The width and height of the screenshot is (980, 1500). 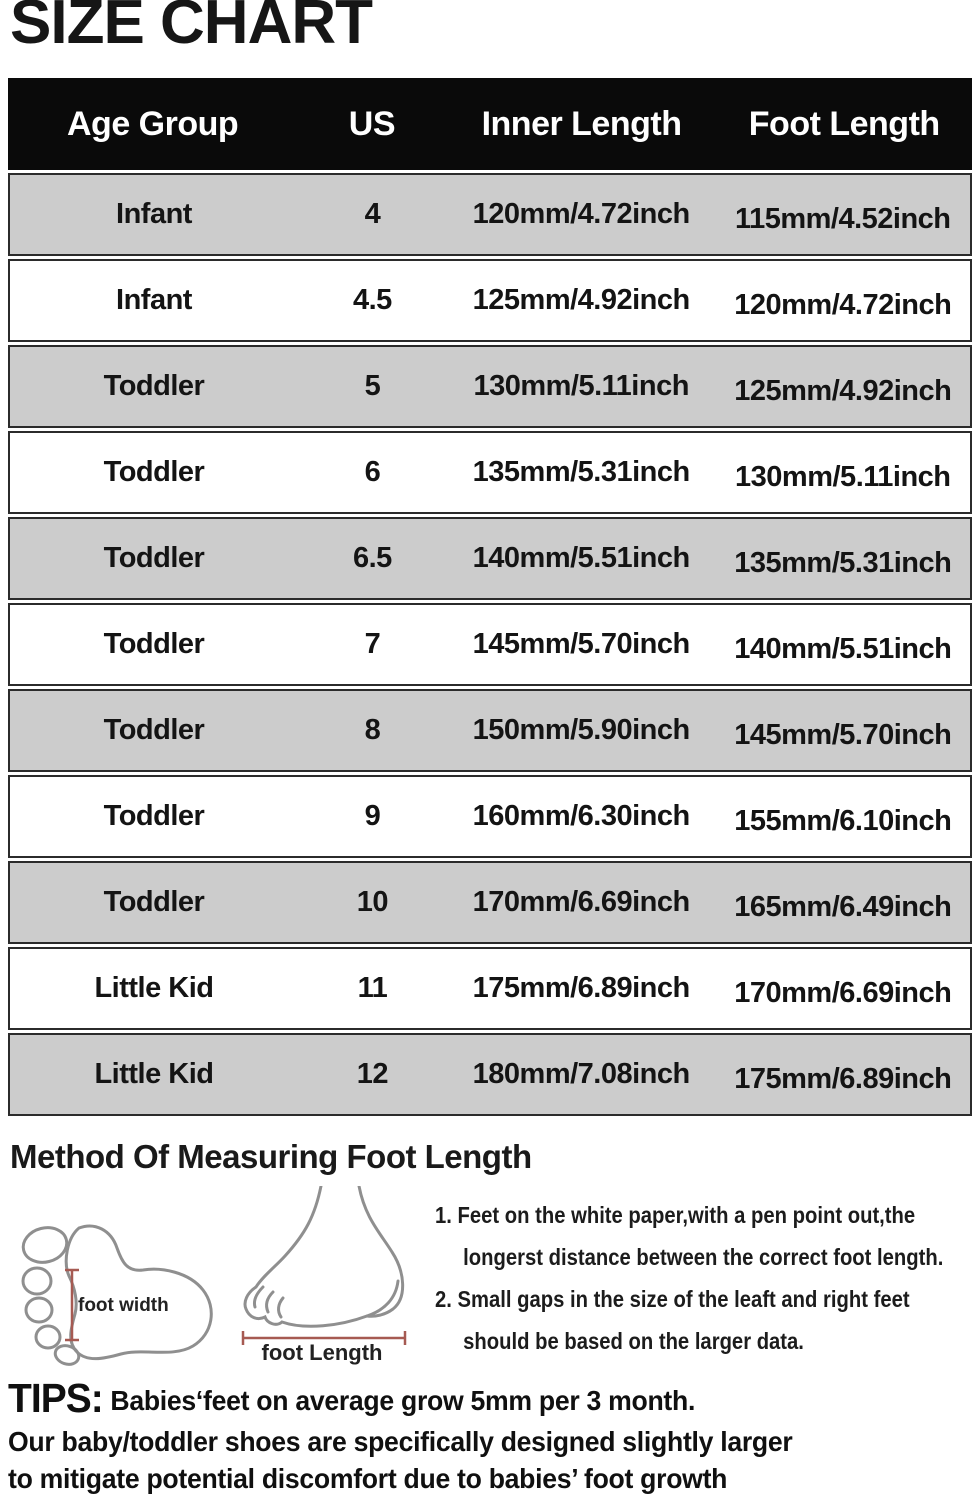 What do you see at coordinates (581, 123) in the screenshot?
I see `header-inner-length: Inner Length` at bounding box center [581, 123].